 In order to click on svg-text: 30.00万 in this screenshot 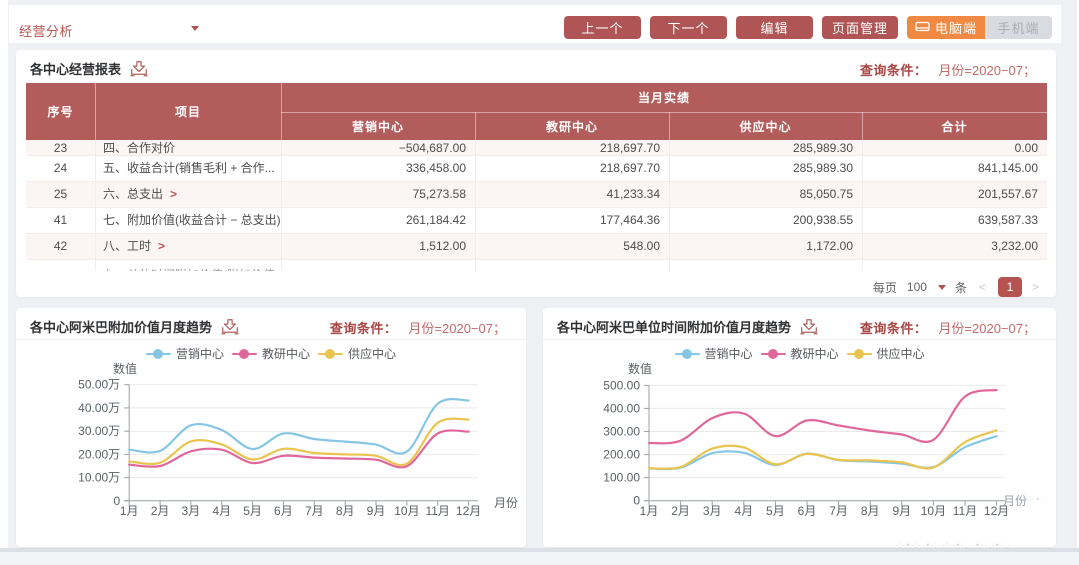, I will do `click(99, 431)`.